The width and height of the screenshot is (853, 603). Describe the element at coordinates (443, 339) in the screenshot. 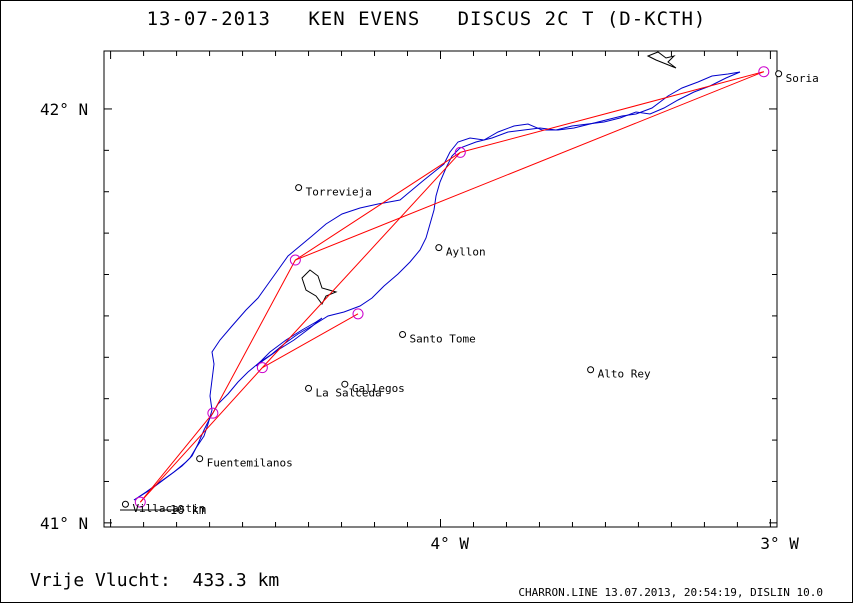

I see `place-label: Santo Tome` at that location.